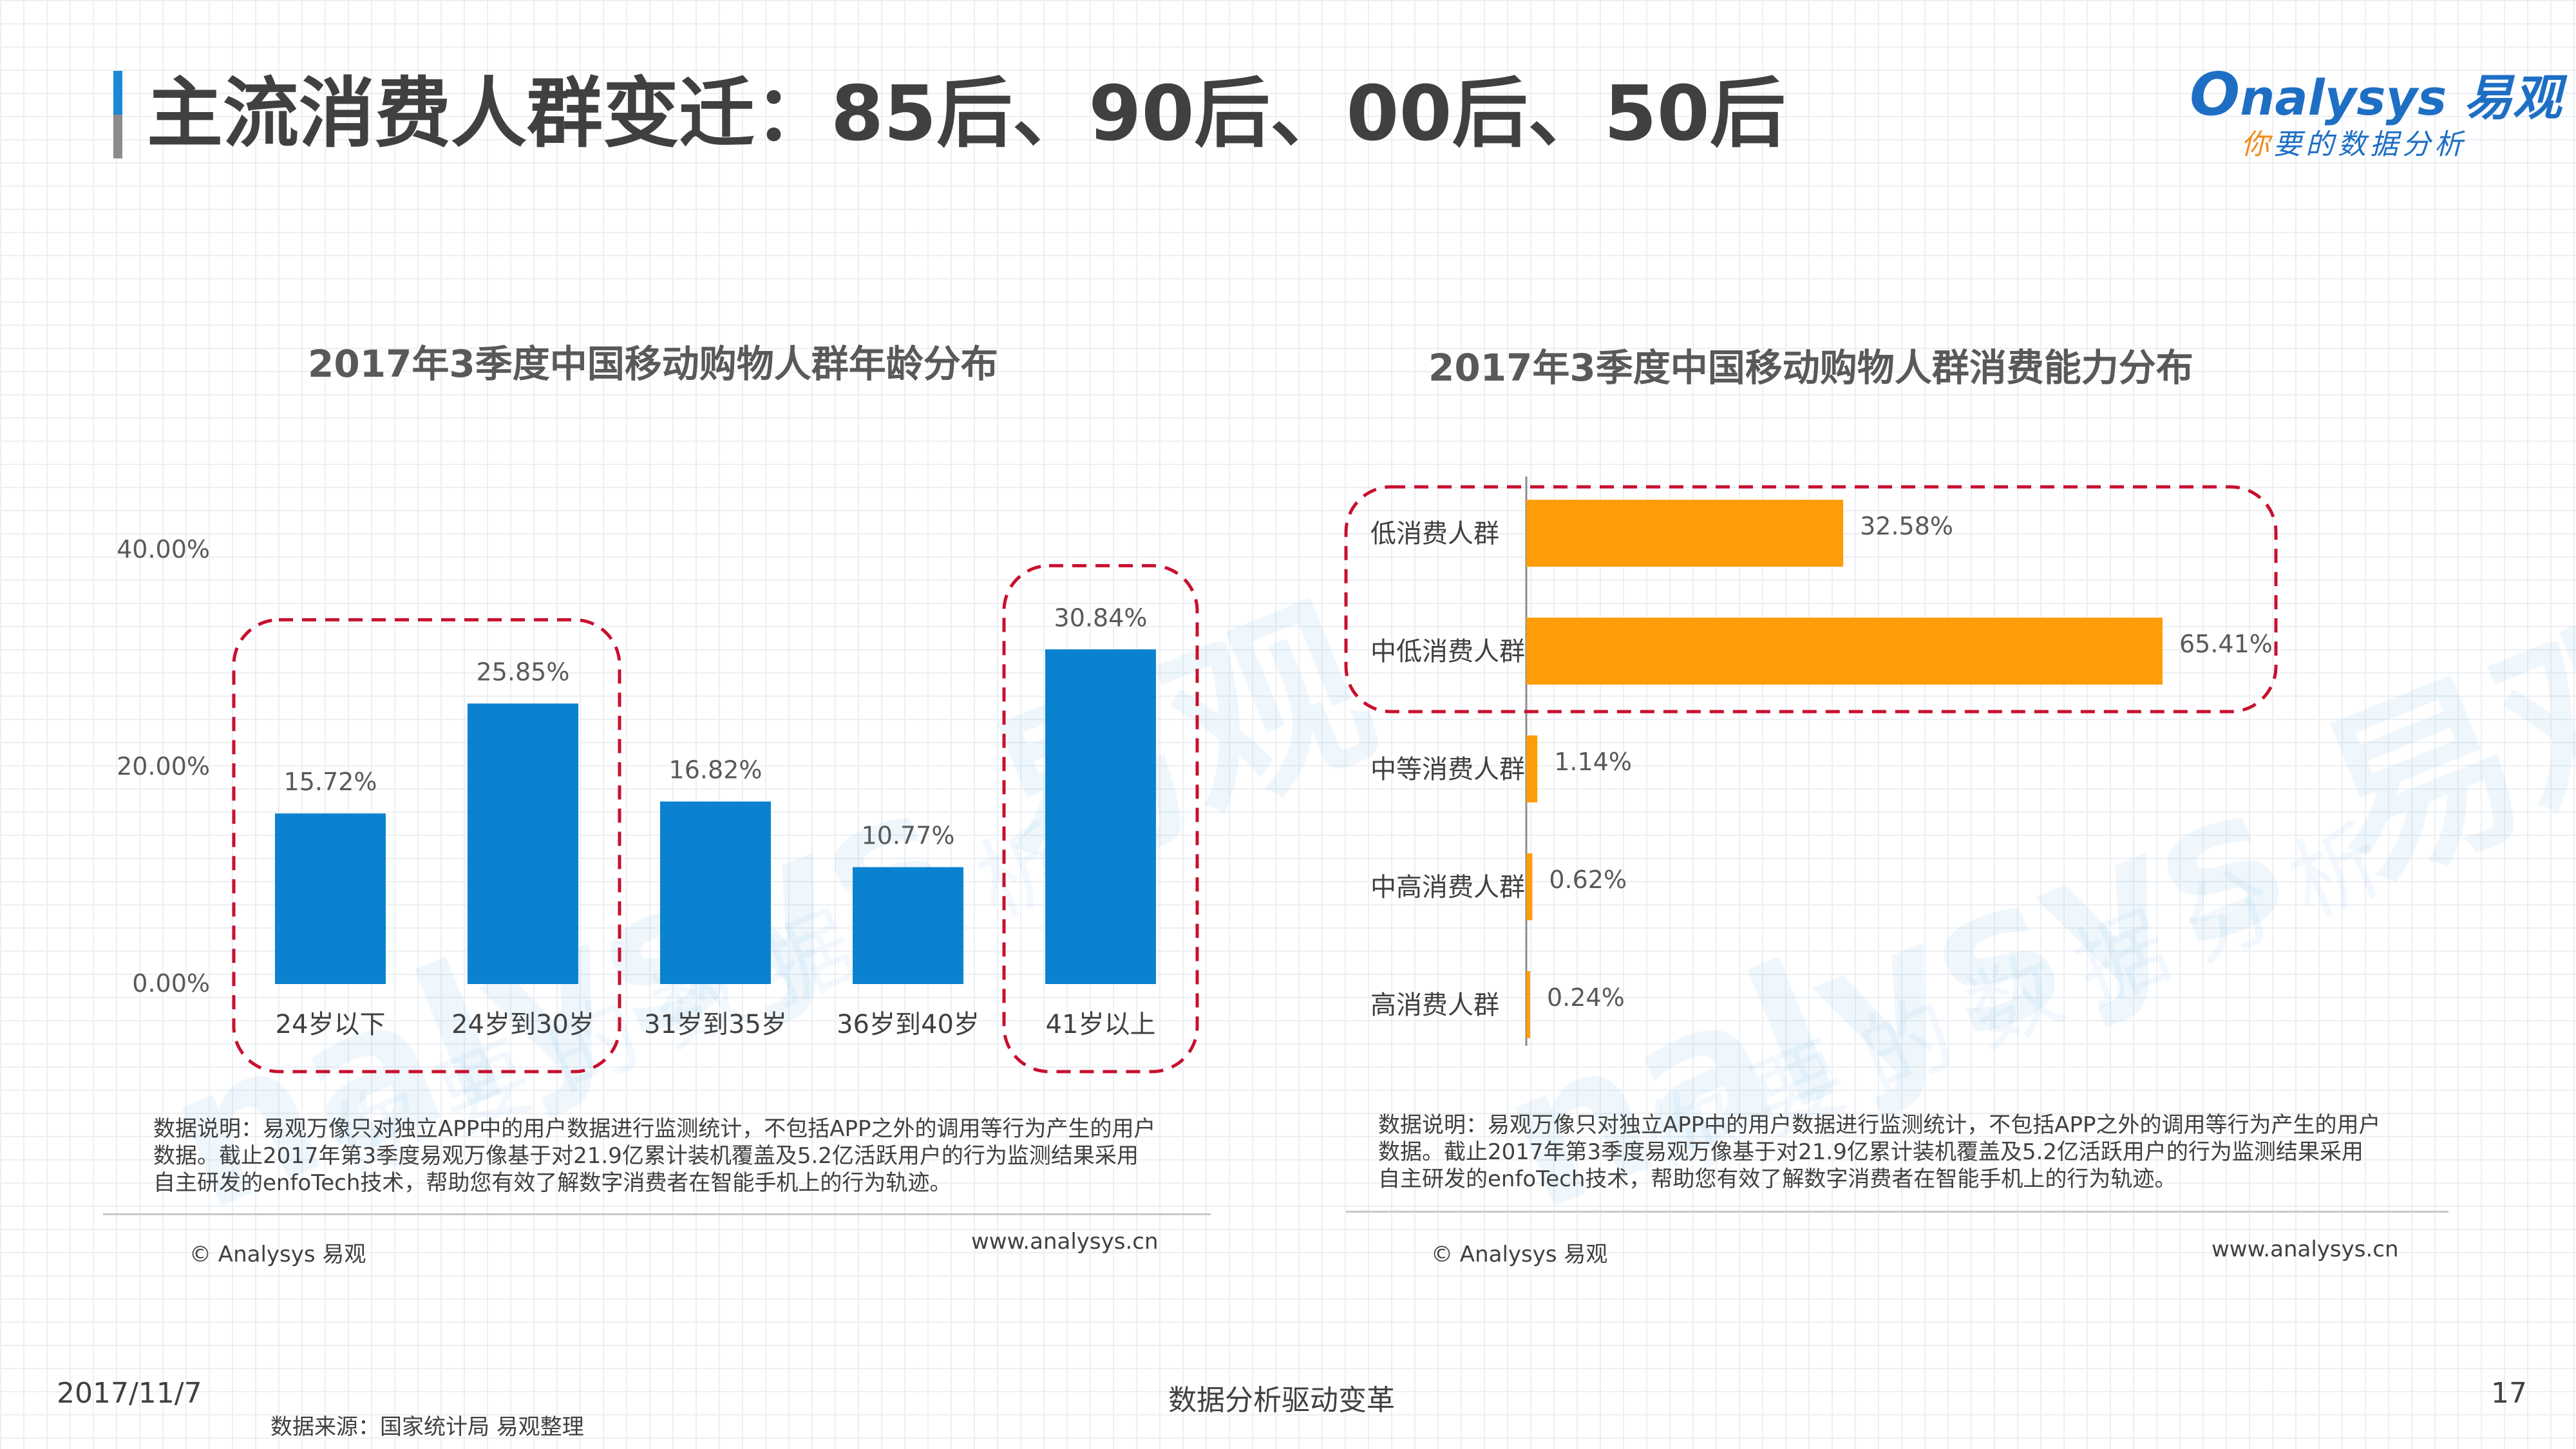  What do you see at coordinates (2305, 1249) in the screenshot?
I see `right-website: www.analysys.cn` at bounding box center [2305, 1249].